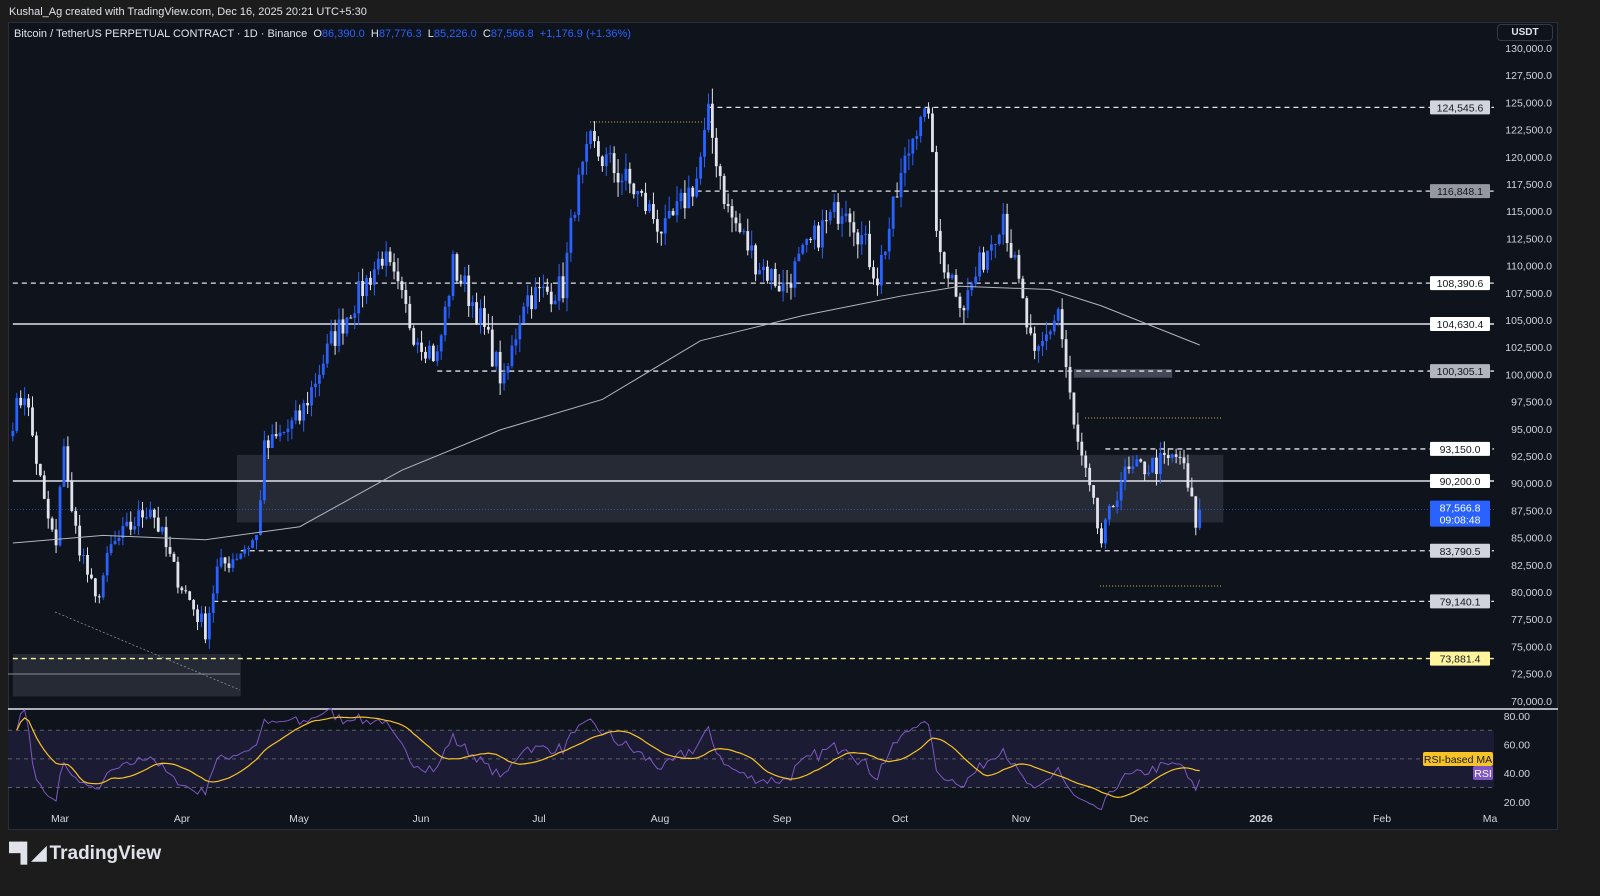 This screenshot has width=1600, height=896. I want to click on level-badge-label: 79,140.1, so click(1460, 602).